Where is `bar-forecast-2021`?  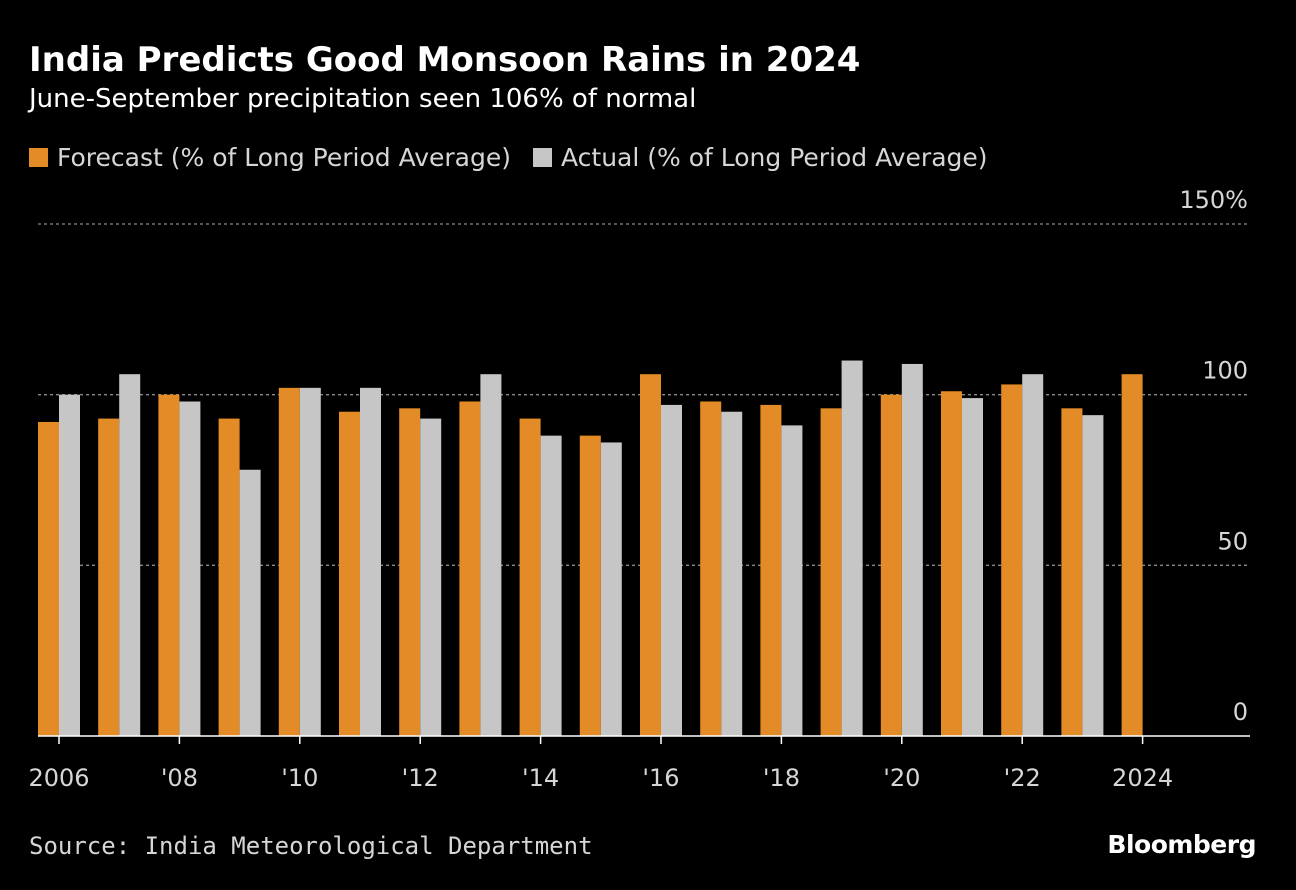
bar-forecast-2021 is located at coordinates (951, 563).